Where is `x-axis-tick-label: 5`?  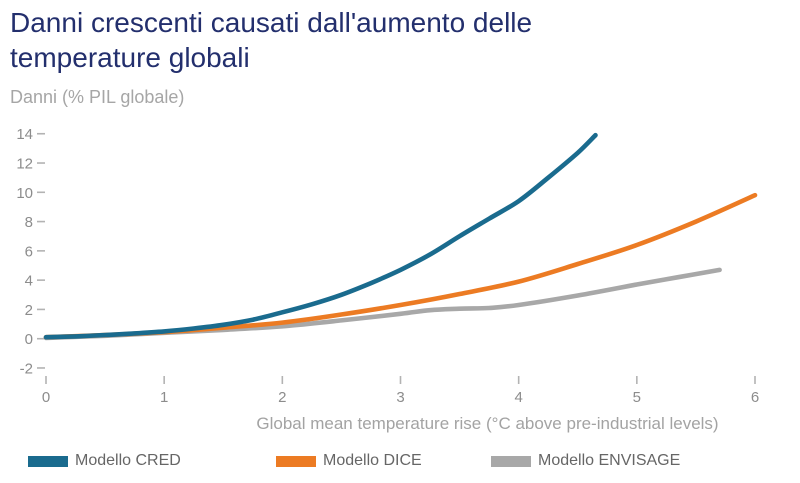
x-axis-tick-label: 5 is located at coordinates (637, 397).